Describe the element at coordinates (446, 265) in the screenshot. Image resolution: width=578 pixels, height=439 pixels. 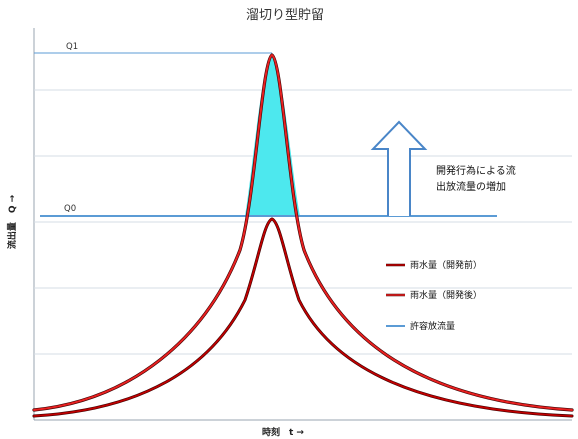
I see `legend-label-pre: 雨水量（開発前）` at that location.